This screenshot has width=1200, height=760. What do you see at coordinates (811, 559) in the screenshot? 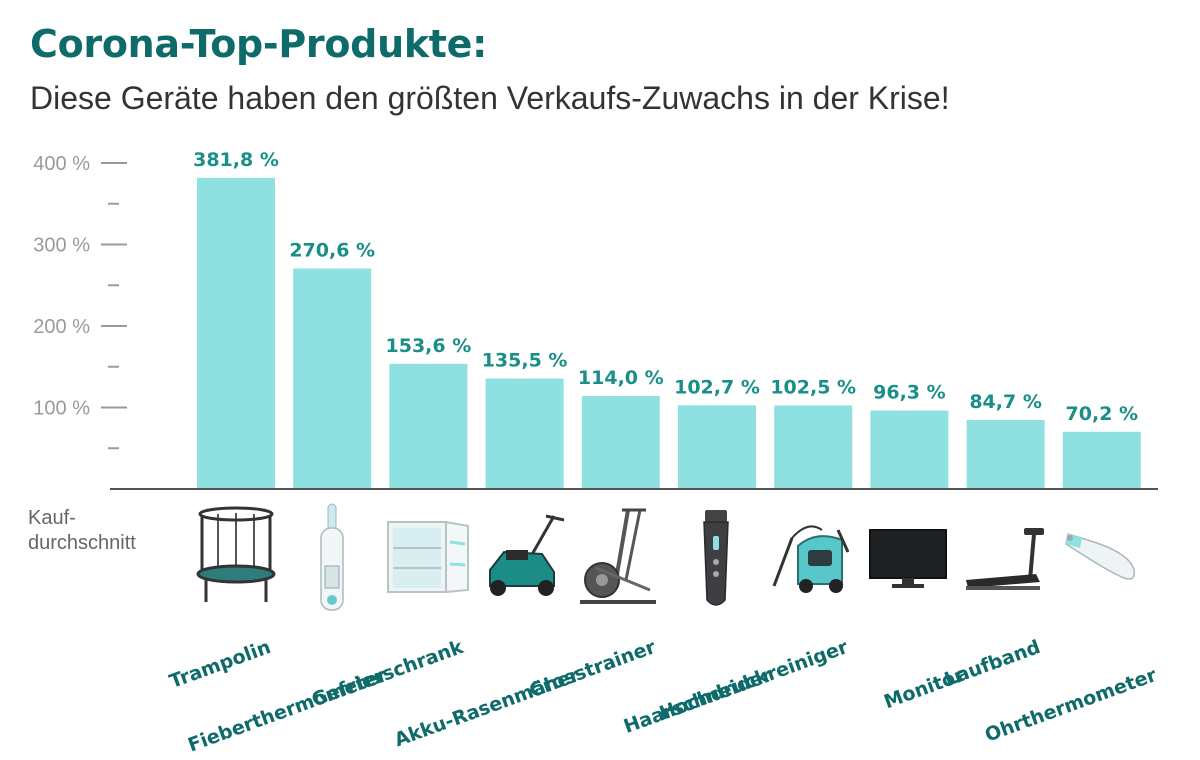
I see `pressure-washer-icon` at bounding box center [811, 559].